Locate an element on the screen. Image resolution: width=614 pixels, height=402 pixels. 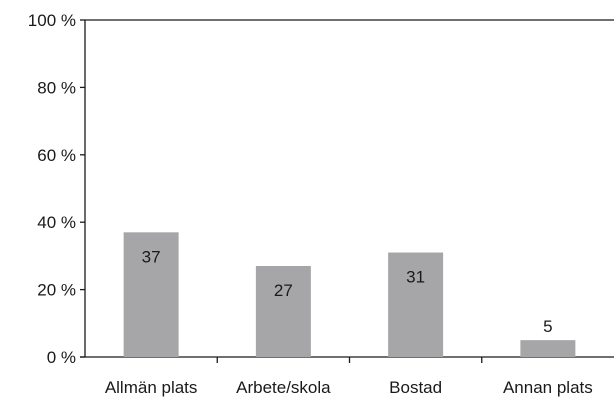
x-category-label: Allmän plats is located at coordinates (151, 387).